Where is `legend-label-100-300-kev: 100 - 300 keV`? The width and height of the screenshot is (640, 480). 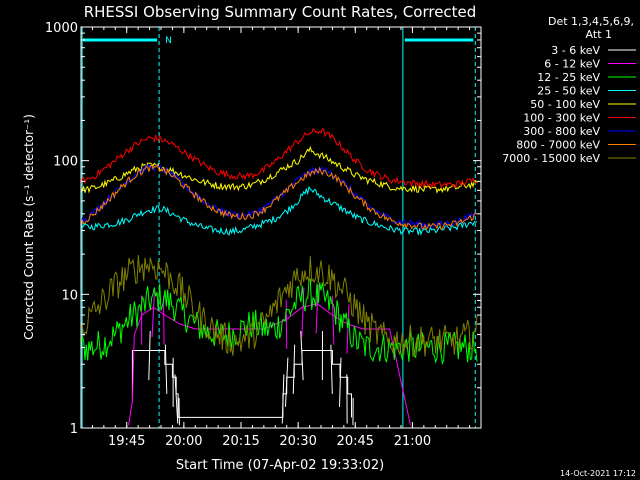
legend-label-100-300-kev: 100 - 300 keV is located at coordinates (561, 118).